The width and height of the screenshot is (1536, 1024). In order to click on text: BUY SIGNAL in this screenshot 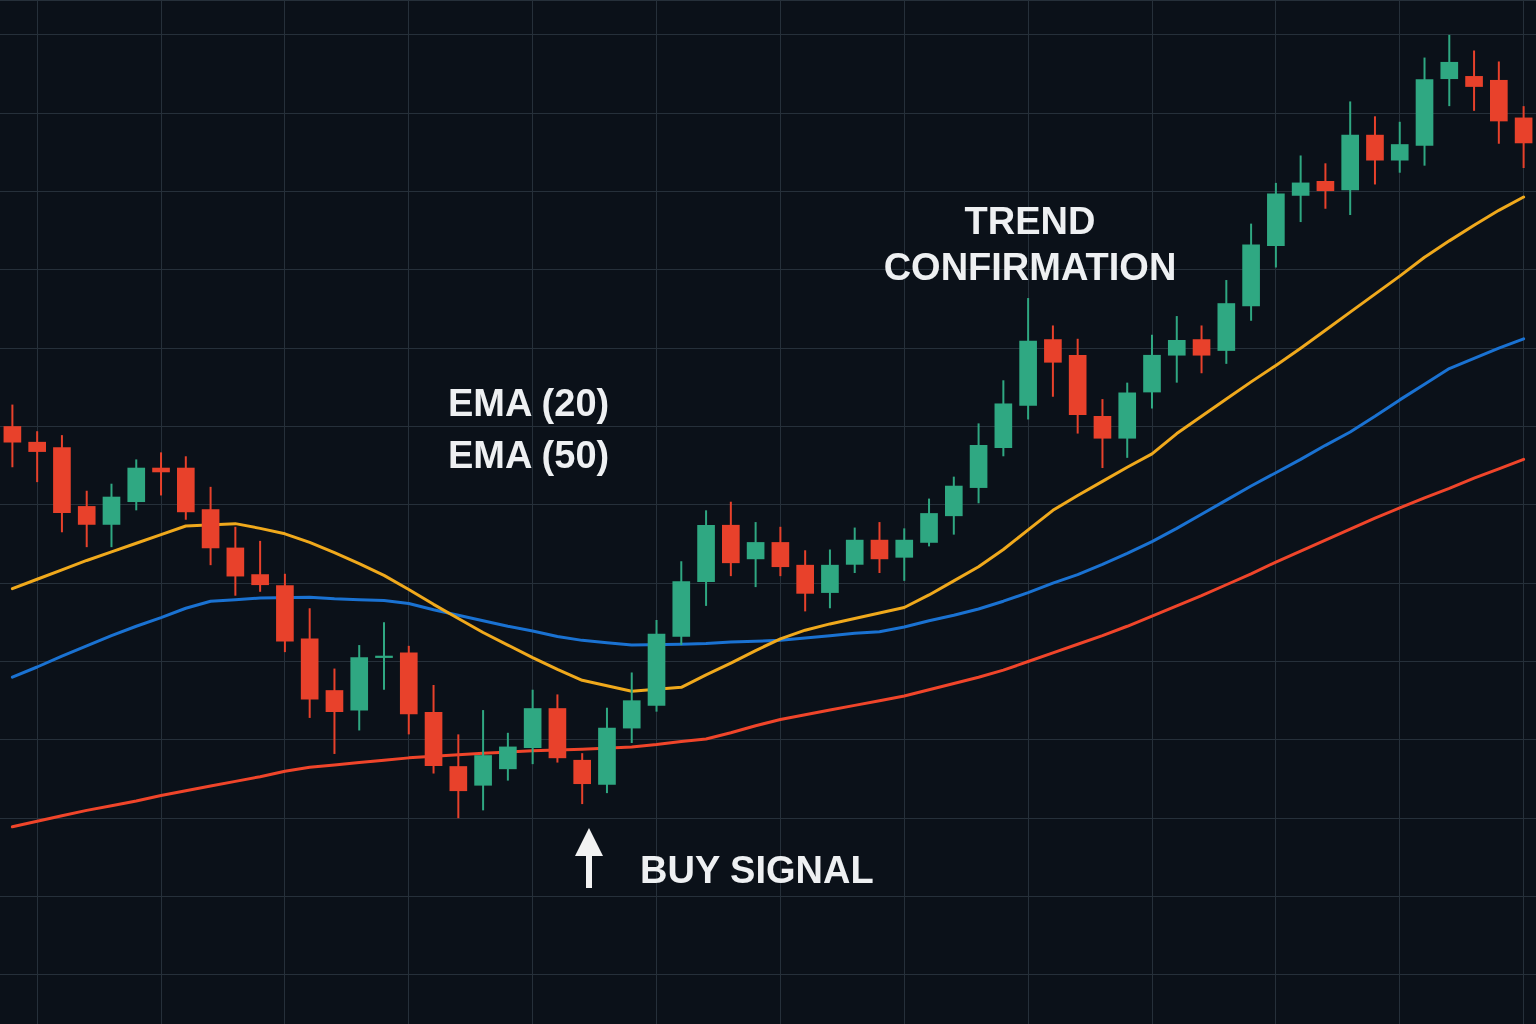, I will do `click(757, 870)`.